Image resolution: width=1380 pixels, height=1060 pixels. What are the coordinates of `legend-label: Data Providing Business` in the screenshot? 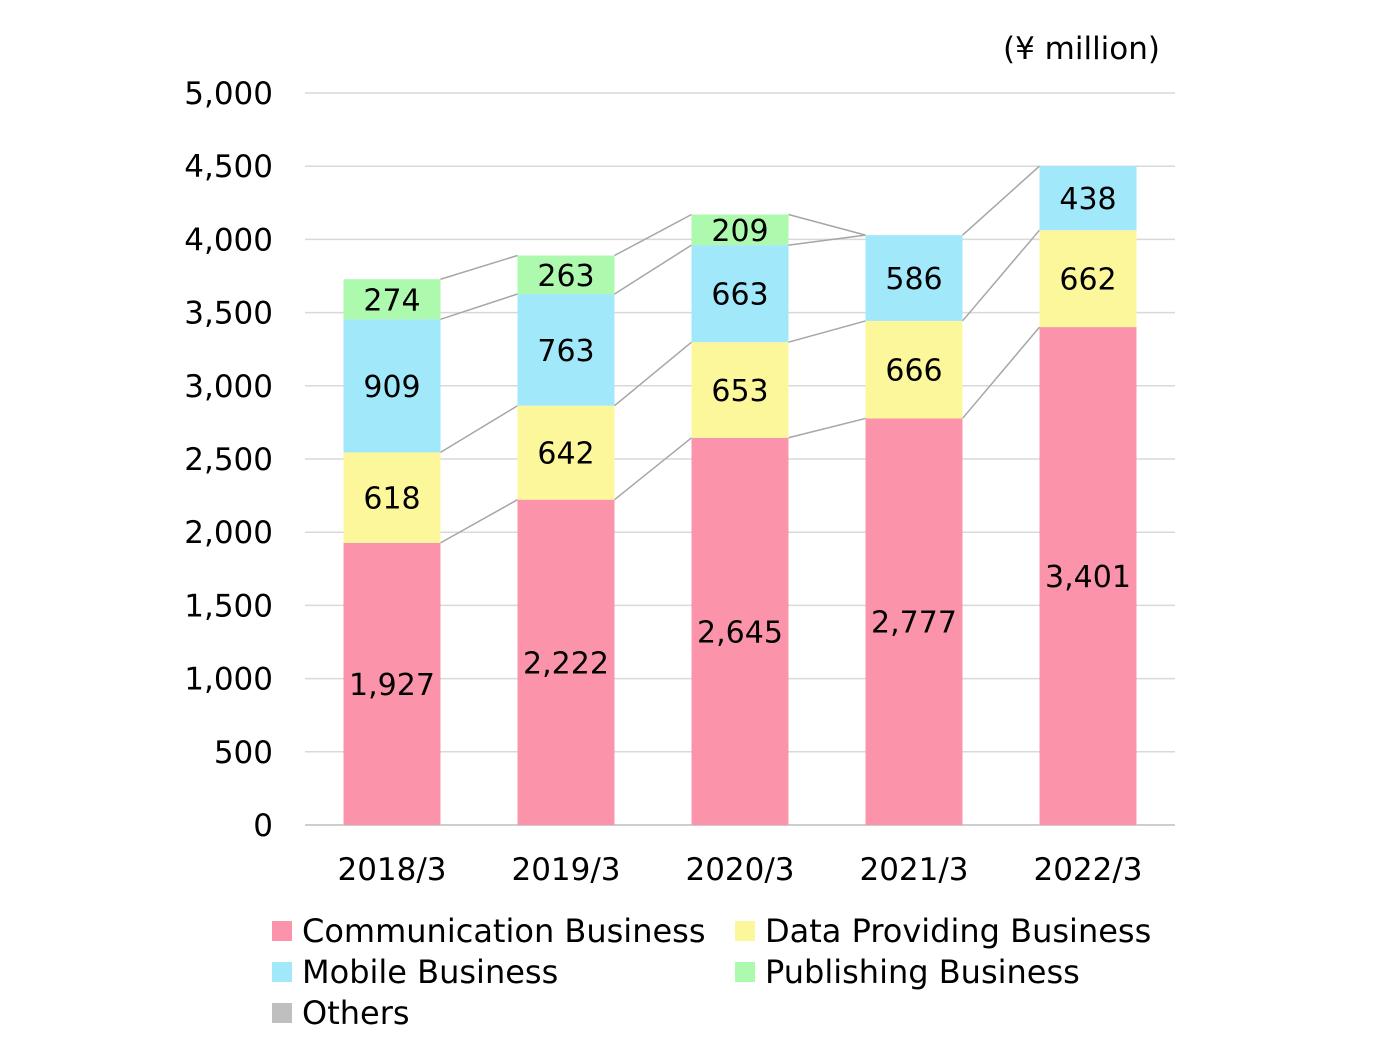 It's located at (958, 931).